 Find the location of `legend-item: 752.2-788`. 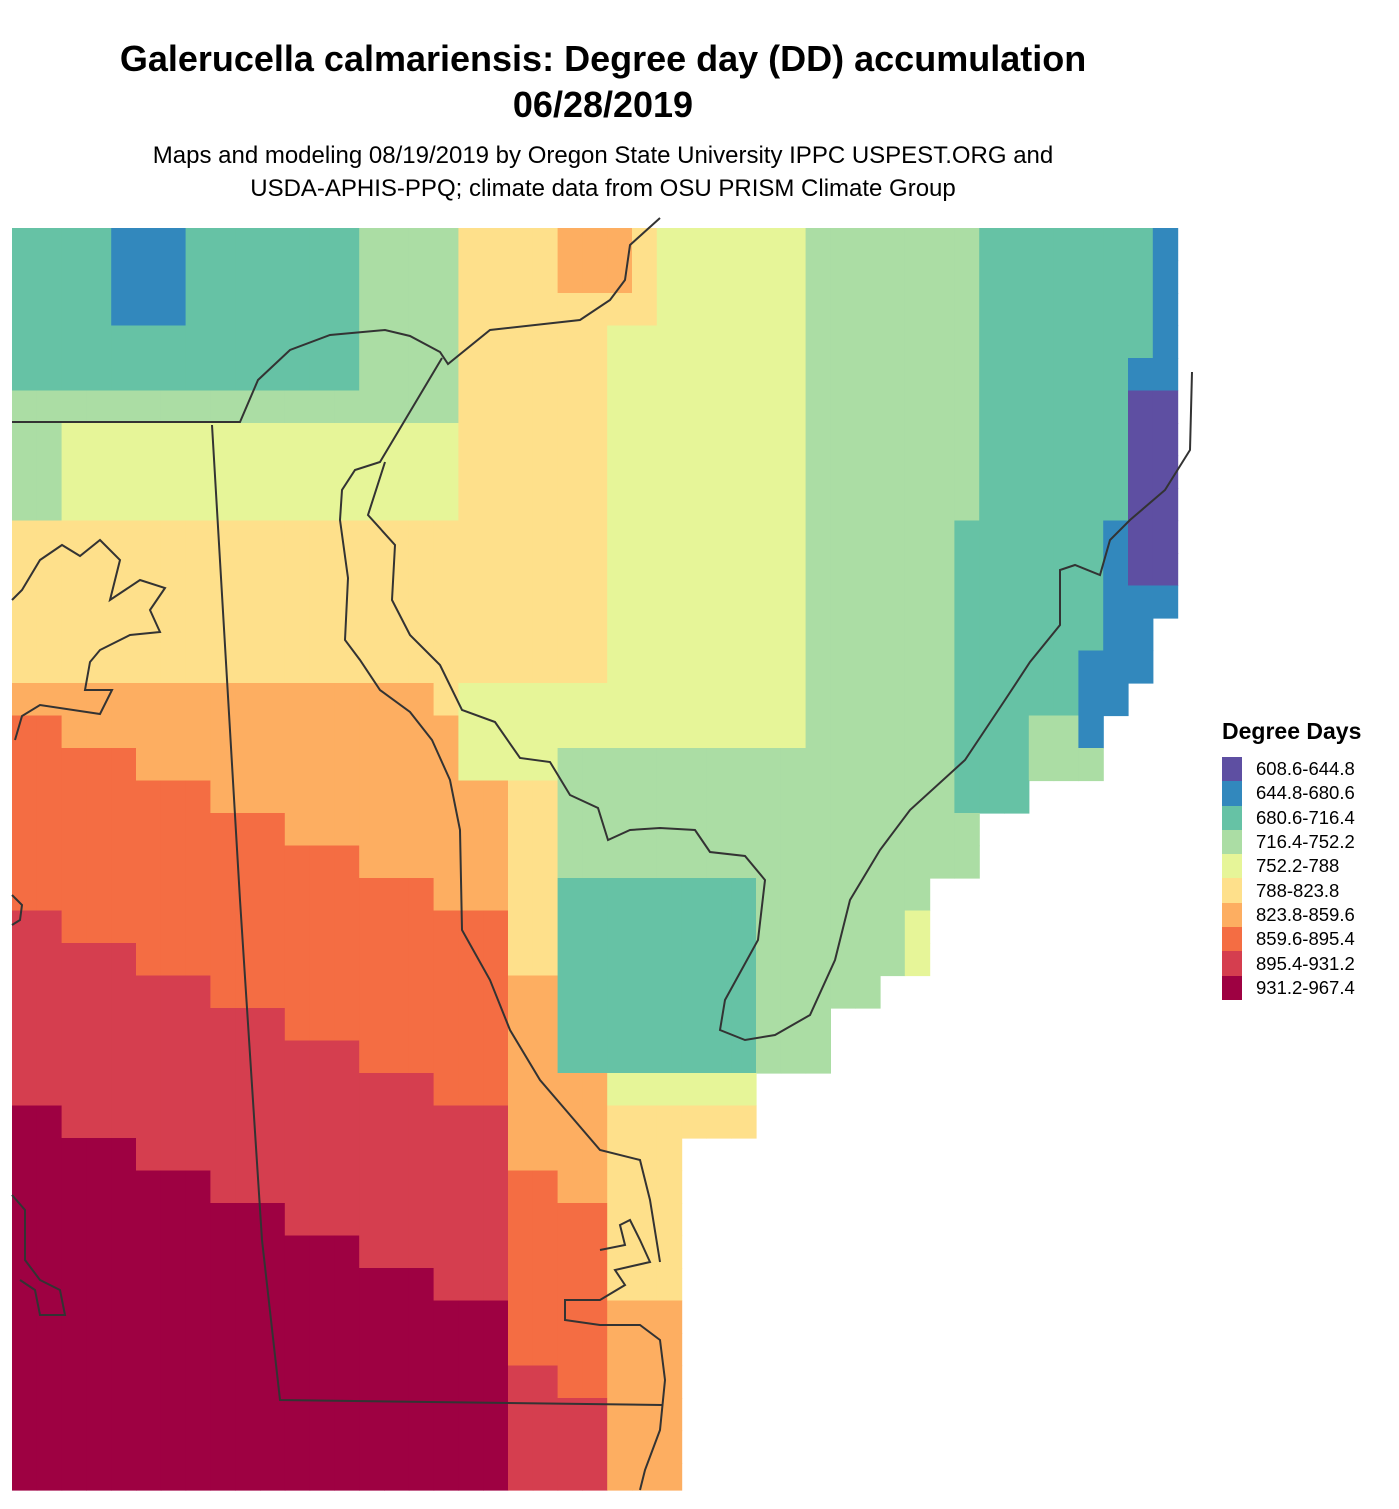

legend-item: 752.2-788 is located at coordinates (1291, 866).